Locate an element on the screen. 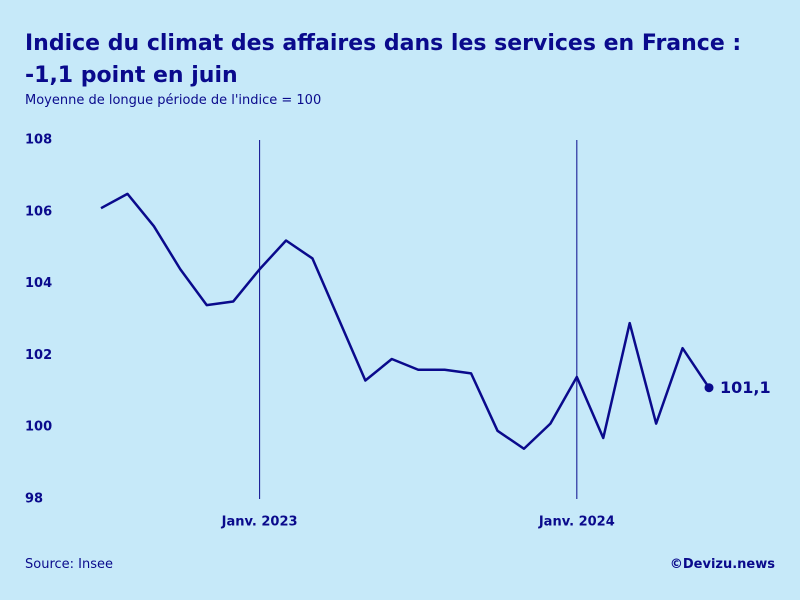 Image resolution: width=800 pixels, height=600 pixels. y-tick-label: 100 is located at coordinates (38, 427).